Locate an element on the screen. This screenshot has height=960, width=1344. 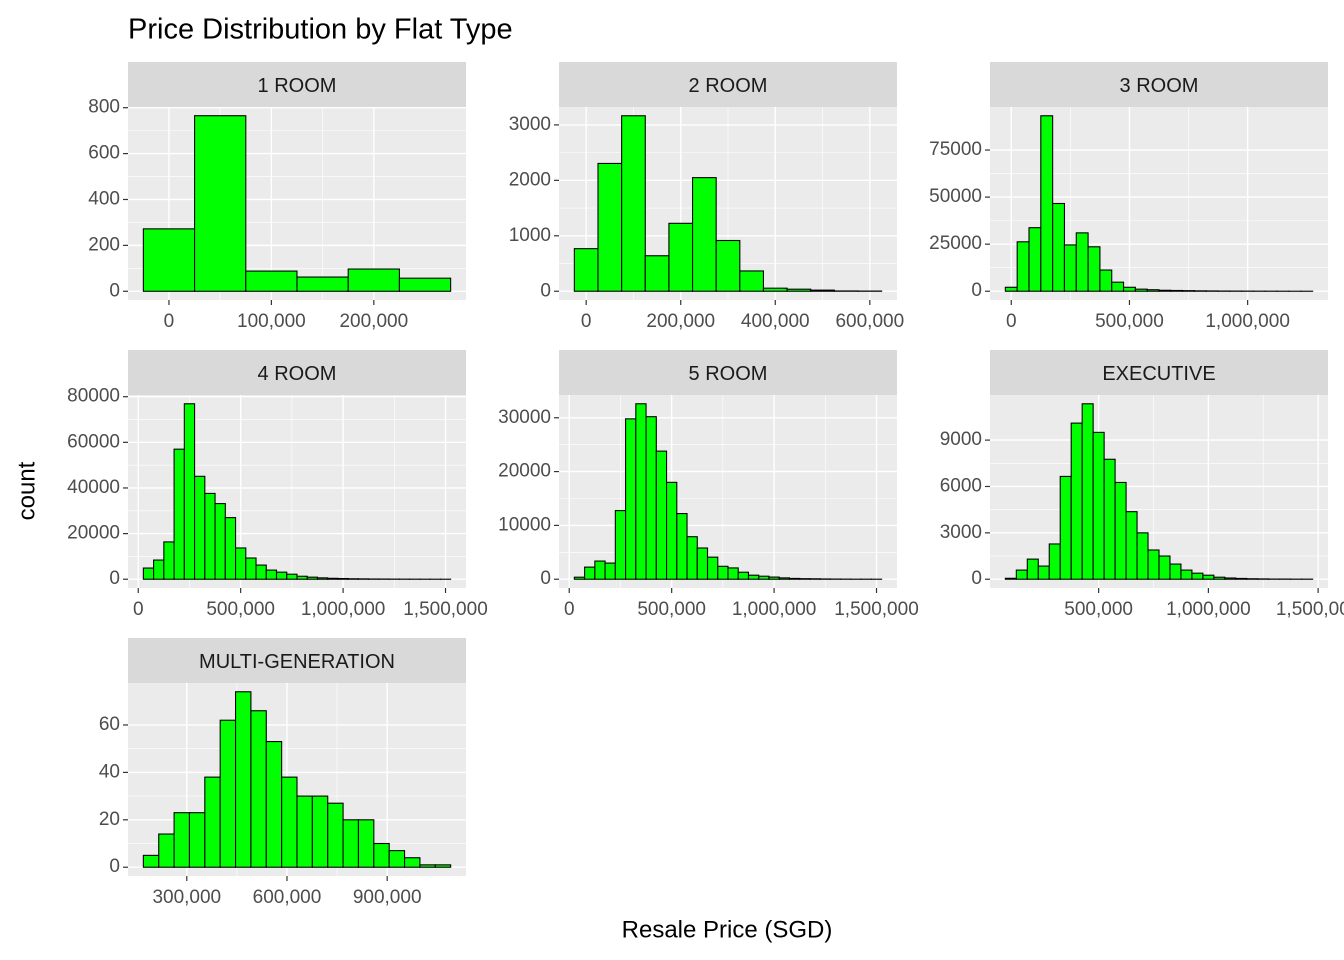
y-tick-label: 9000 is located at coordinates (961, 439).